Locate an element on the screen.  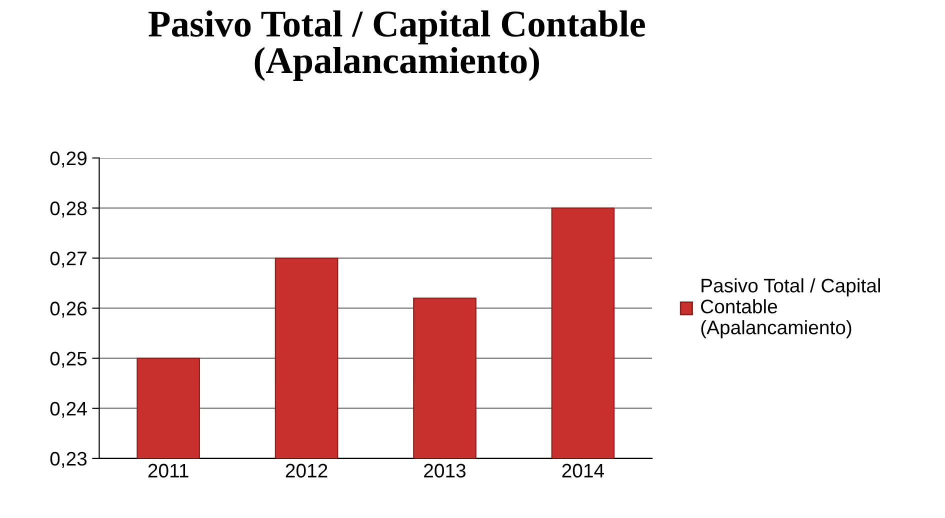
legend-label: Pasivo Total / Capital Contable (Apalancamiento) is located at coordinates (790, 308).